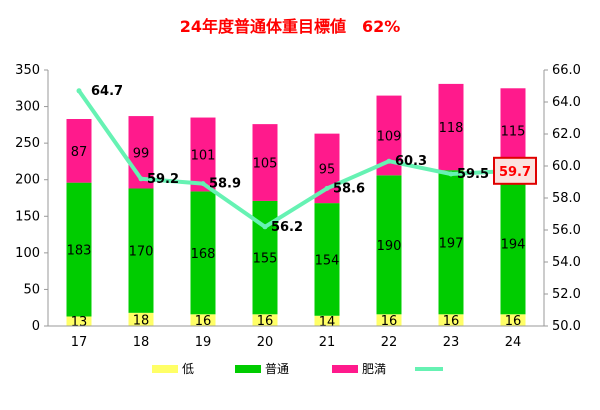 The width and height of the screenshot is (600, 410). What do you see at coordinates (27, 70) in the screenshot?
I see `left-tick-label: 350` at bounding box center [27, 70].